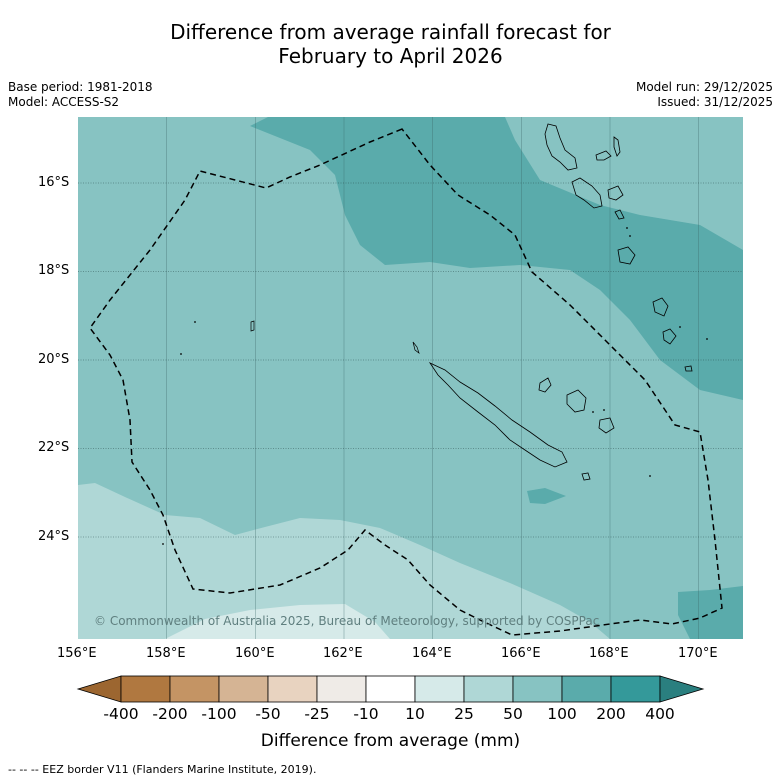 This screenshot has height=781, width=781. I want to click on lon-label-160: 160°E, so click(255, 653).